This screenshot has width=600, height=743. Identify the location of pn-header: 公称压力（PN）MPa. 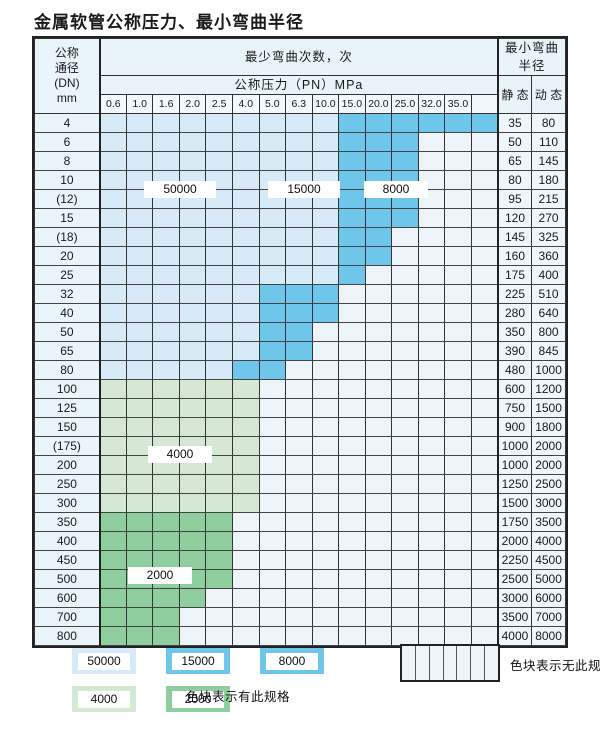
(299, 85).